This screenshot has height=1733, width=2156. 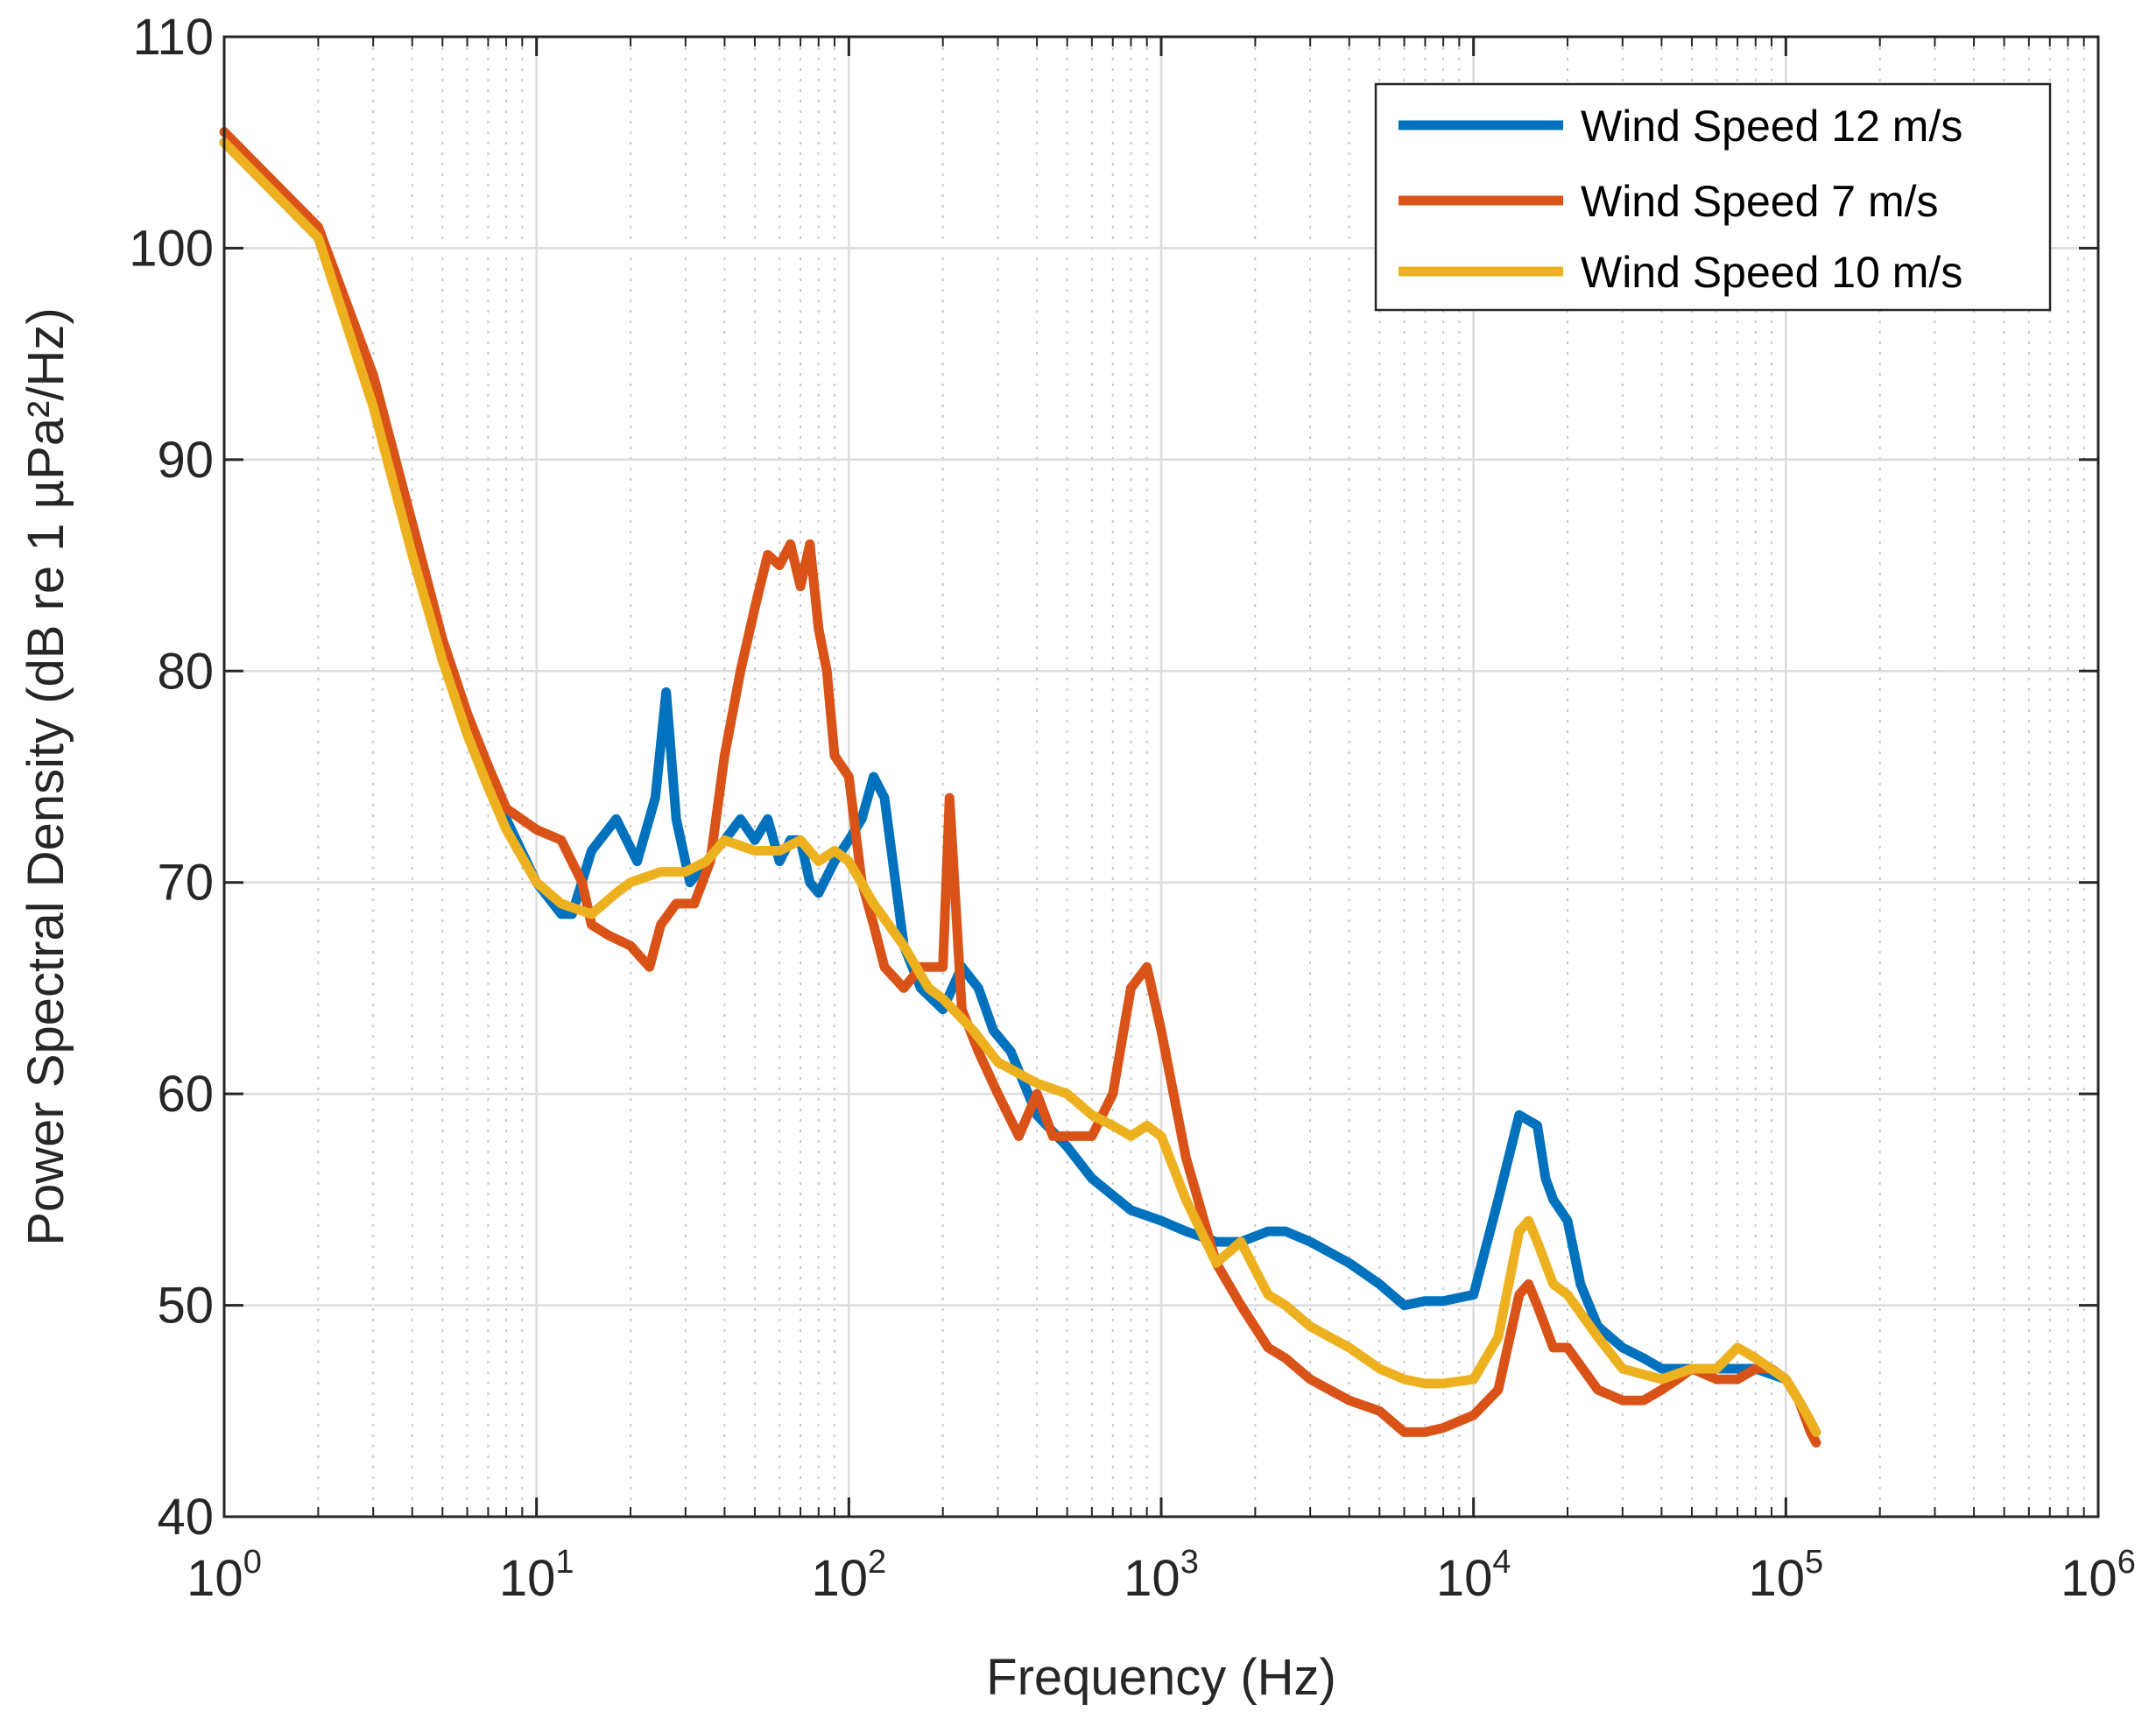 What do you see at coordinates (850, 1575) in the screenshot?
I see `x-tick-label: 10²` at bounding box center [850, 1575].